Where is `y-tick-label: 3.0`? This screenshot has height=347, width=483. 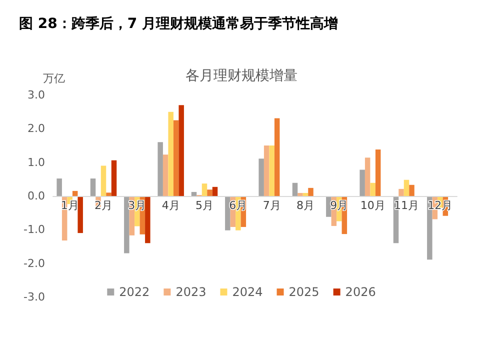 y-tick-label: 3.0 is located at coordinates (36, 95).